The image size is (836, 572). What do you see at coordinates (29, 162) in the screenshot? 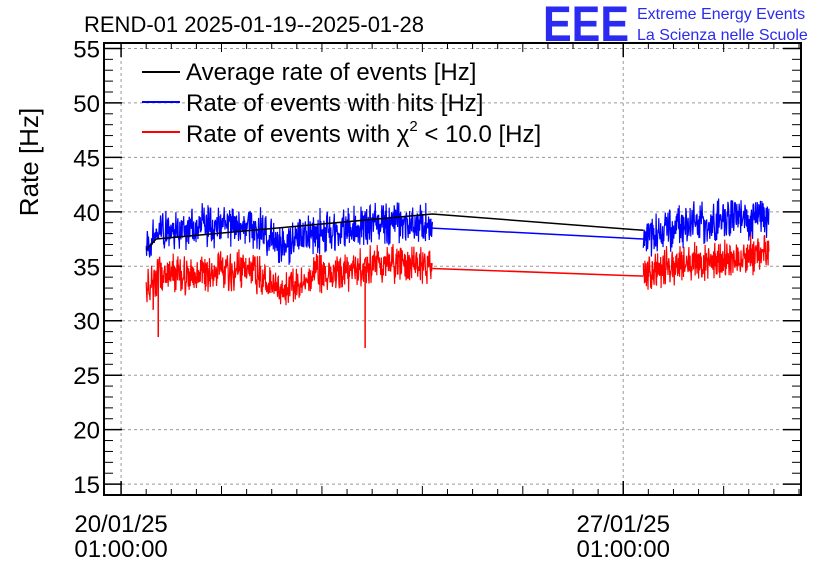
I see `y-axis-label: Rate [Hz]` at bounding box center [29, 162].